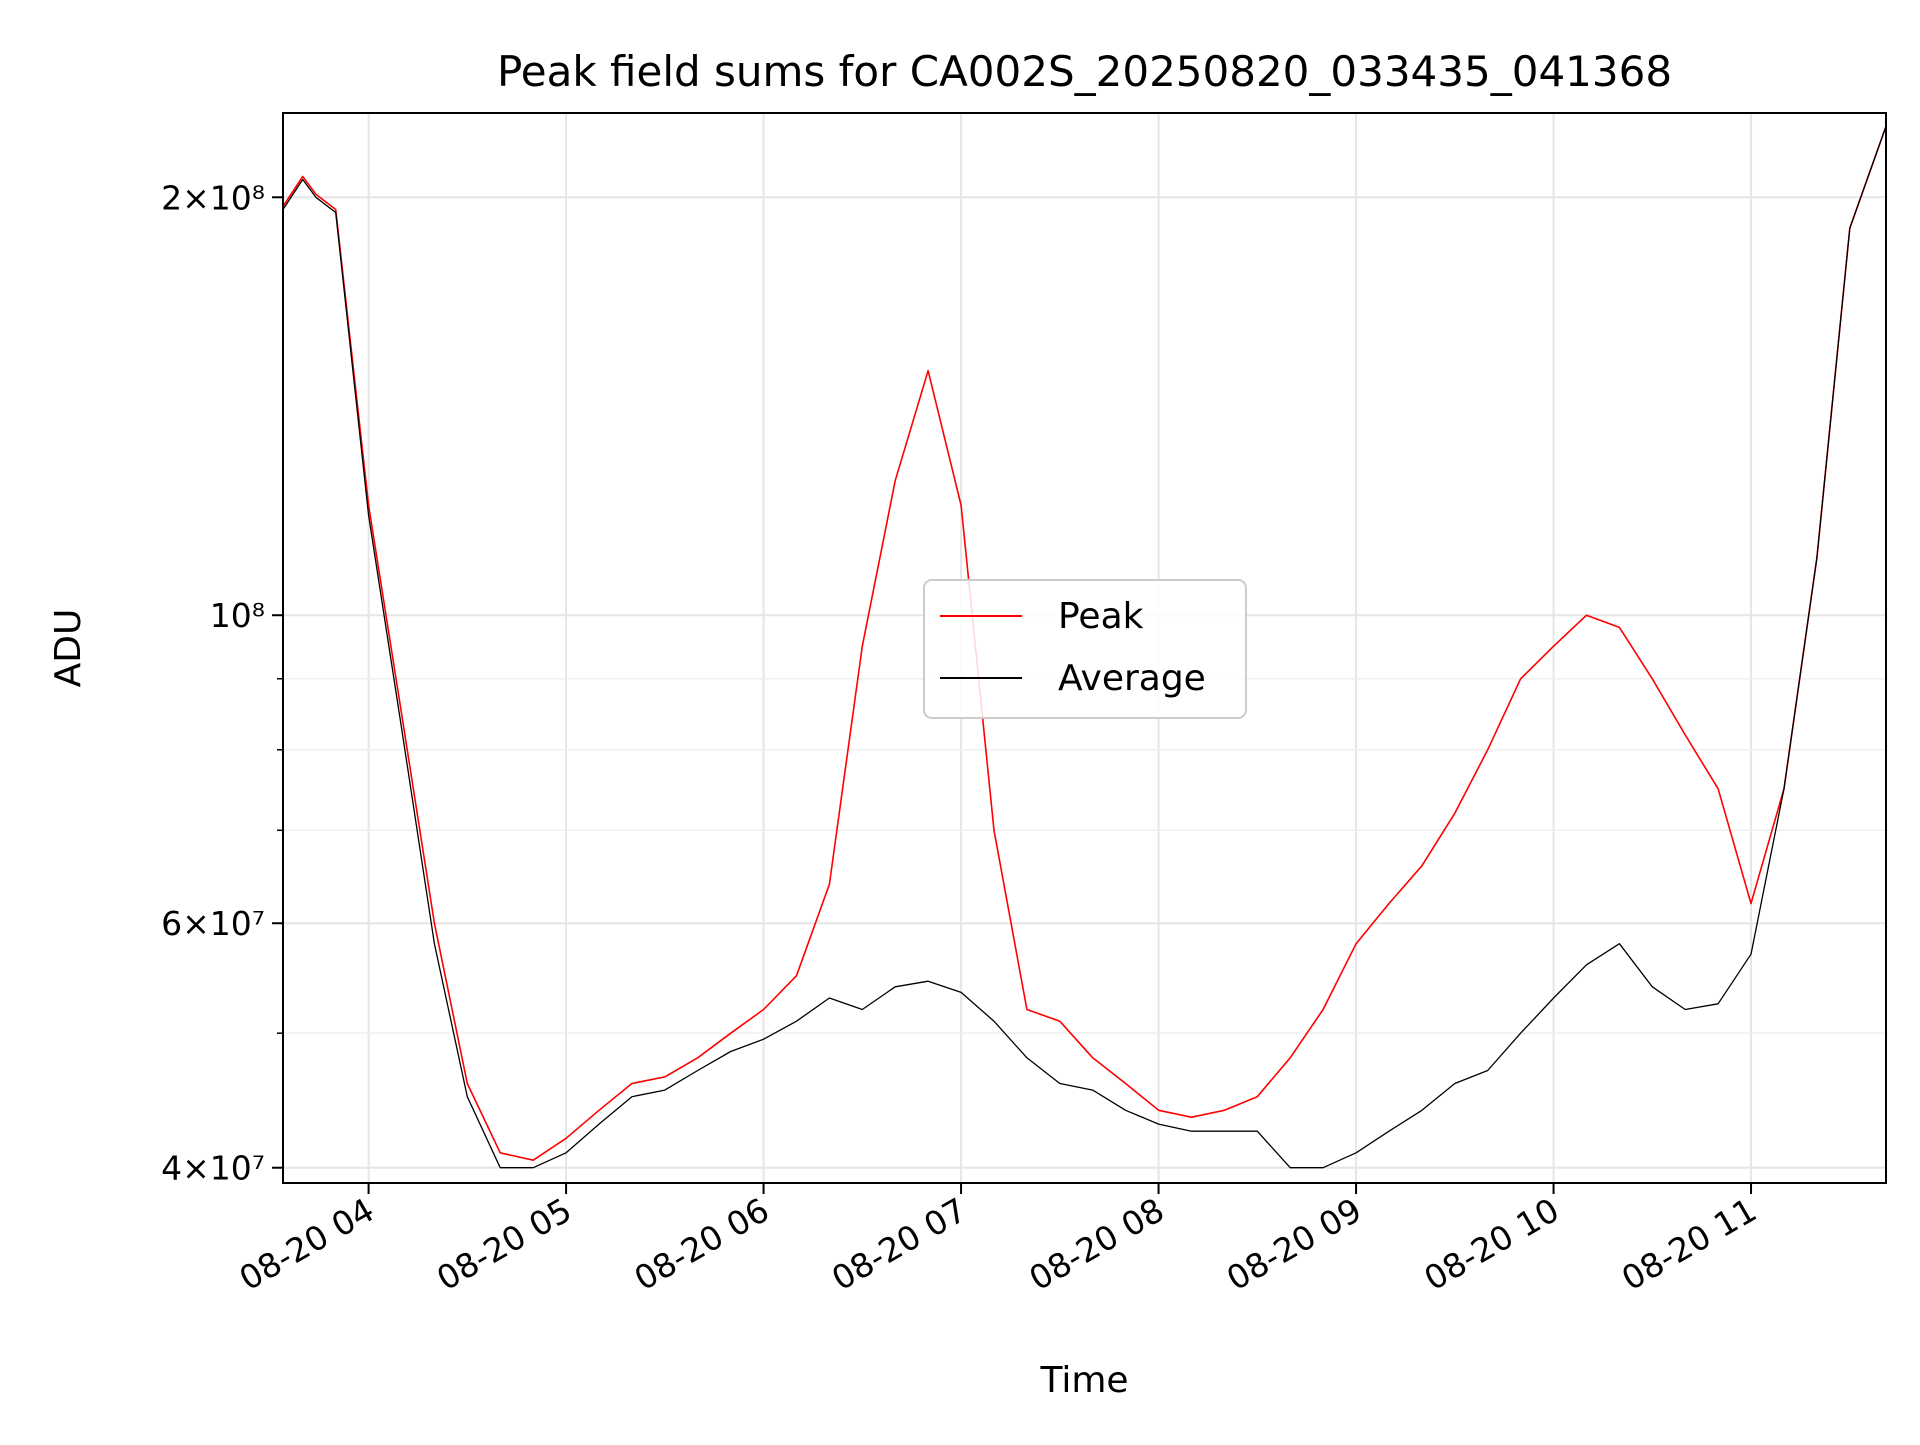 Image resolution: width=1920 pixels, height=1445 pixels. Describe the element at coordinates (213, 197) in the screenshot. I see `y-tick-label: 2×10⁸` at that location.